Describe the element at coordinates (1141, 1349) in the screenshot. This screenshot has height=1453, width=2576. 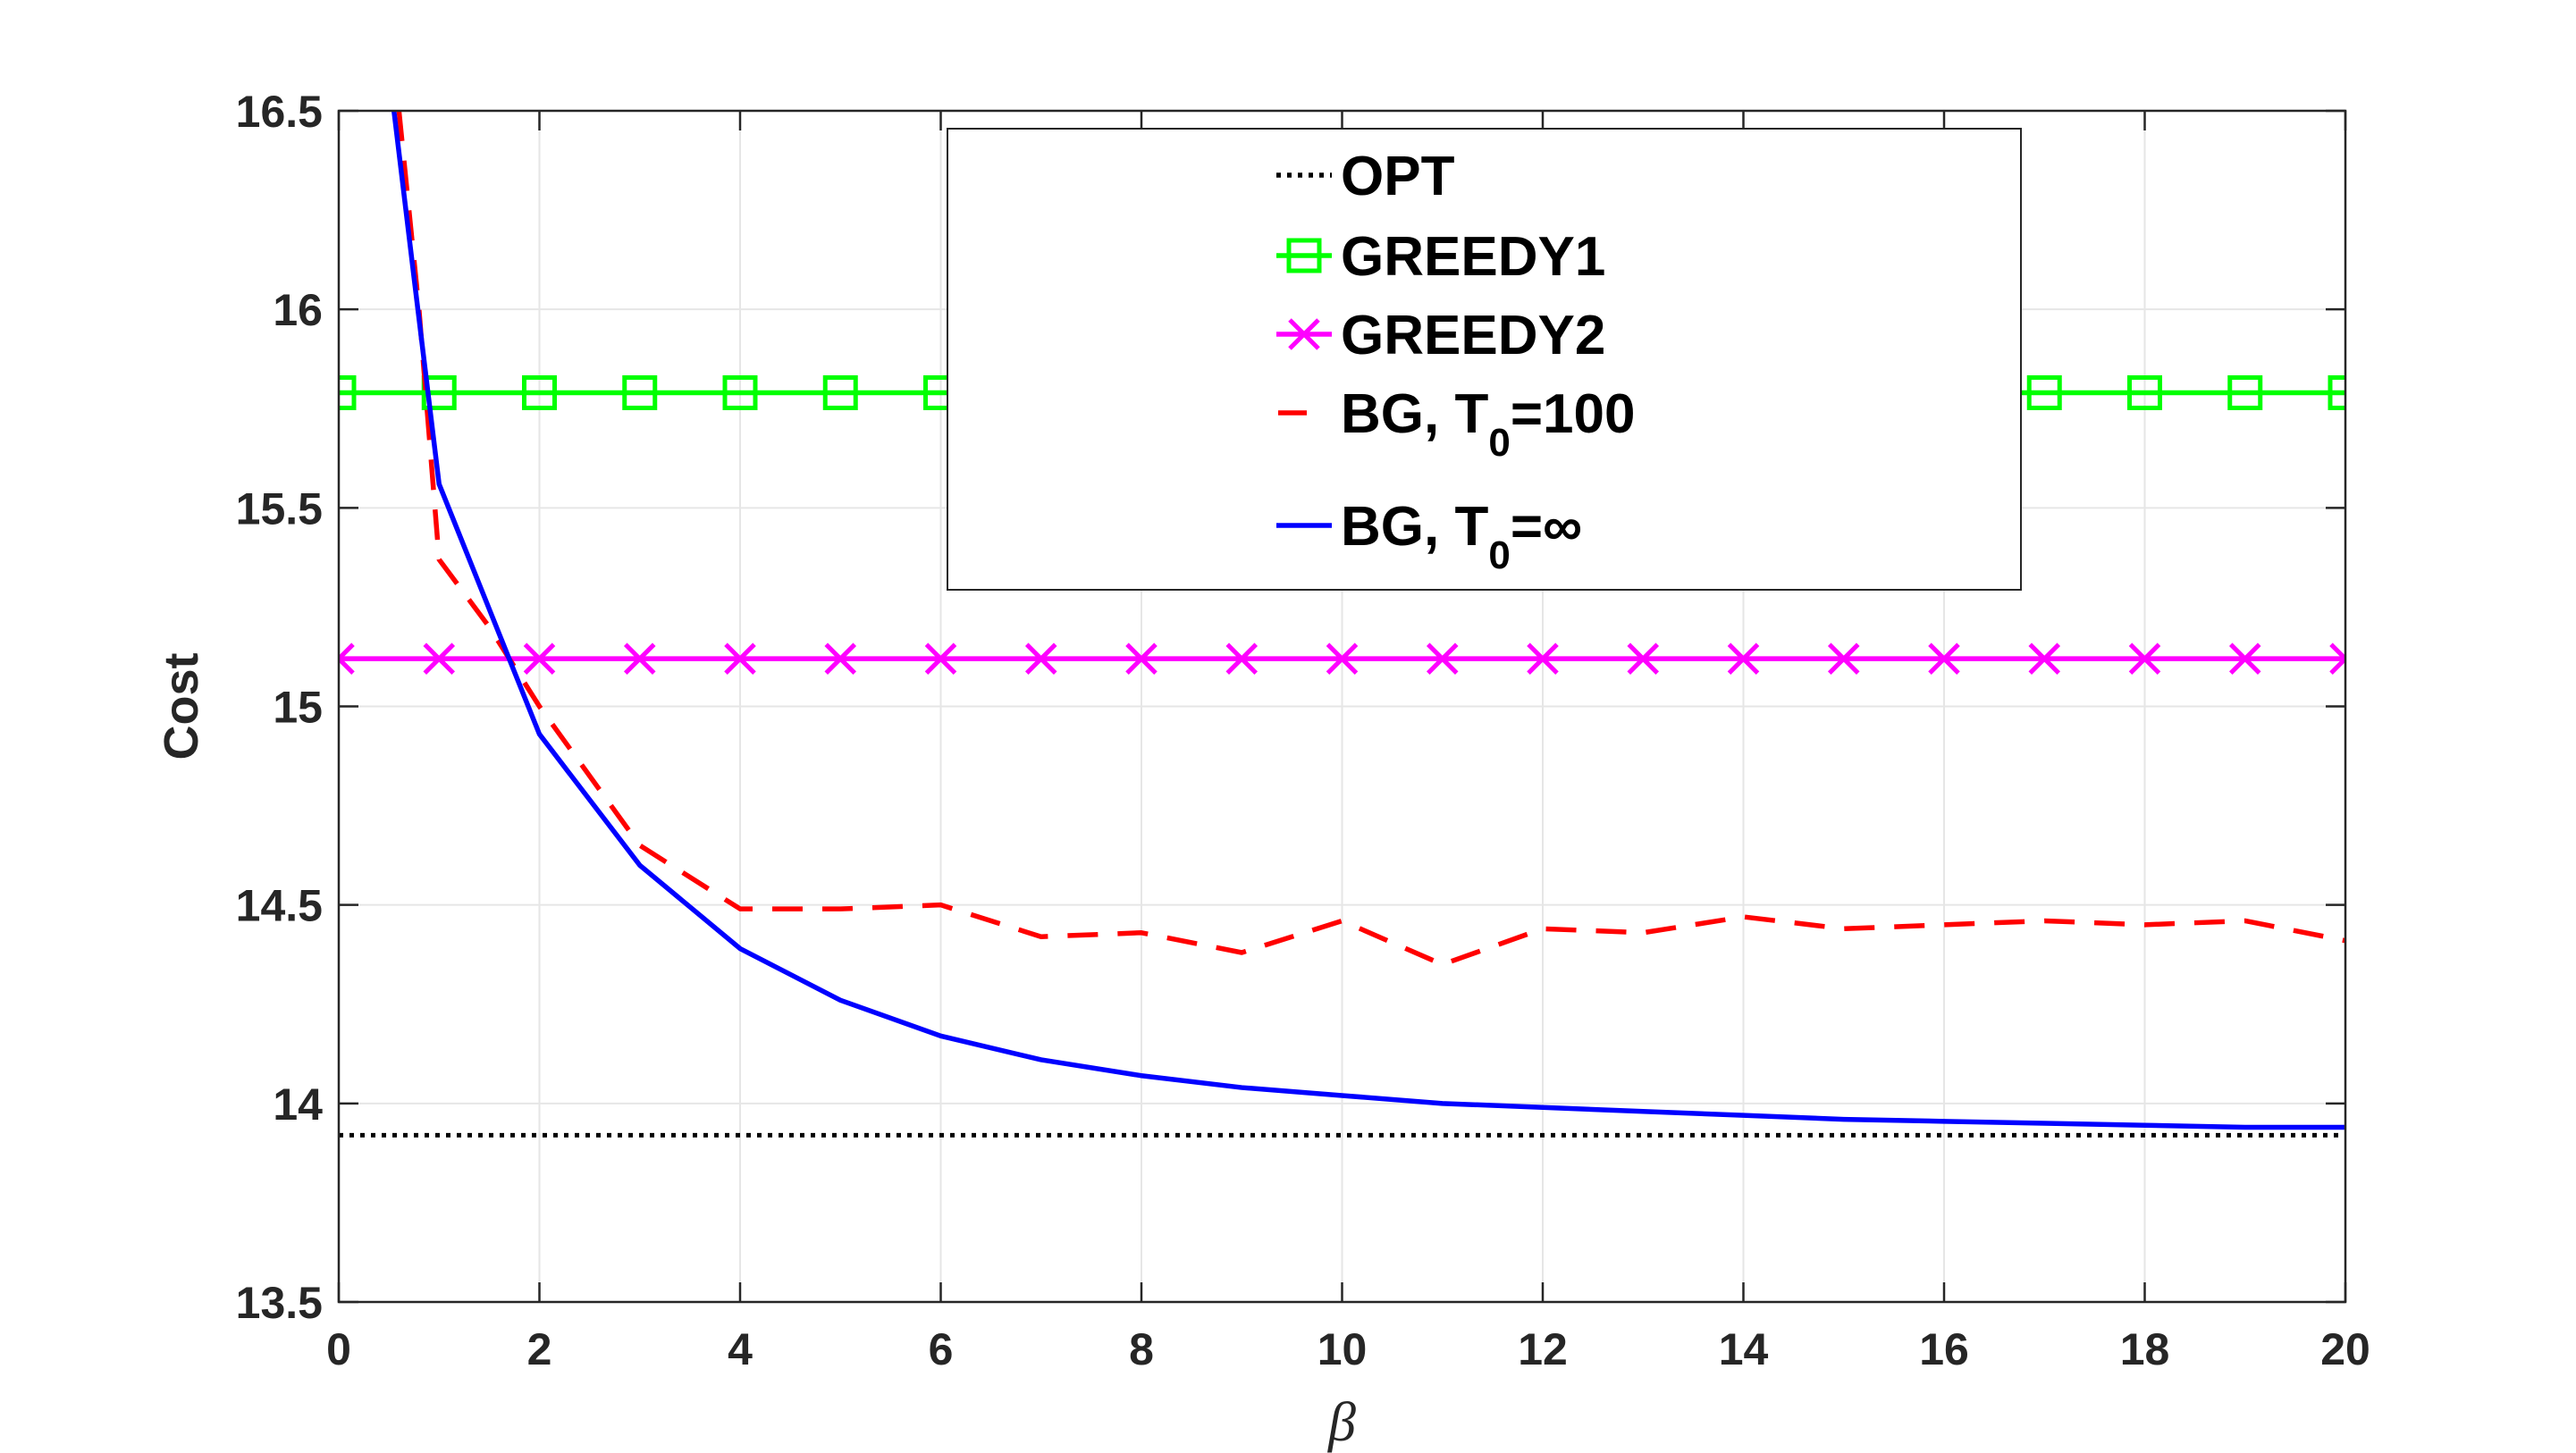
I see `x-tick-label: 8` at that location.